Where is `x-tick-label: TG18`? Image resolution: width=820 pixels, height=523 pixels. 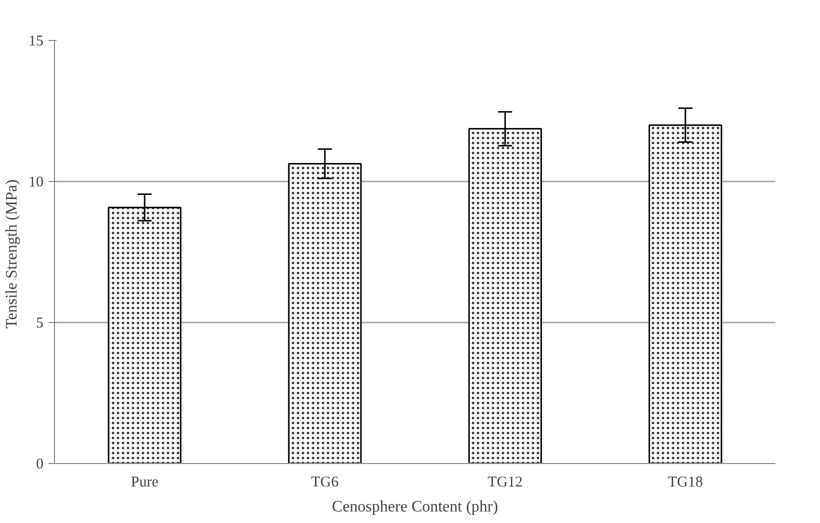 x-tick-label: TG18 is located at coordinates (685, 482).